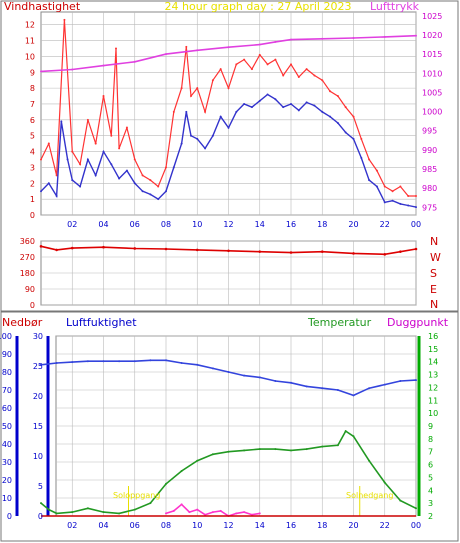 Image resolution: width=460 pixels, height=543 pixels. I want to click on x-tick-label: 12, so click(228, 224).